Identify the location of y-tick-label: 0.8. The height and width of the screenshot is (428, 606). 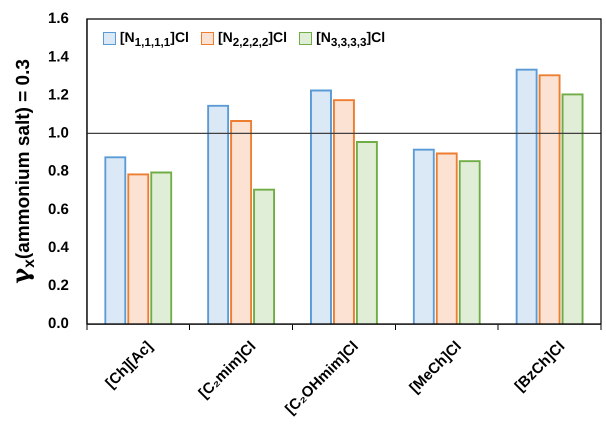
(58, 171).